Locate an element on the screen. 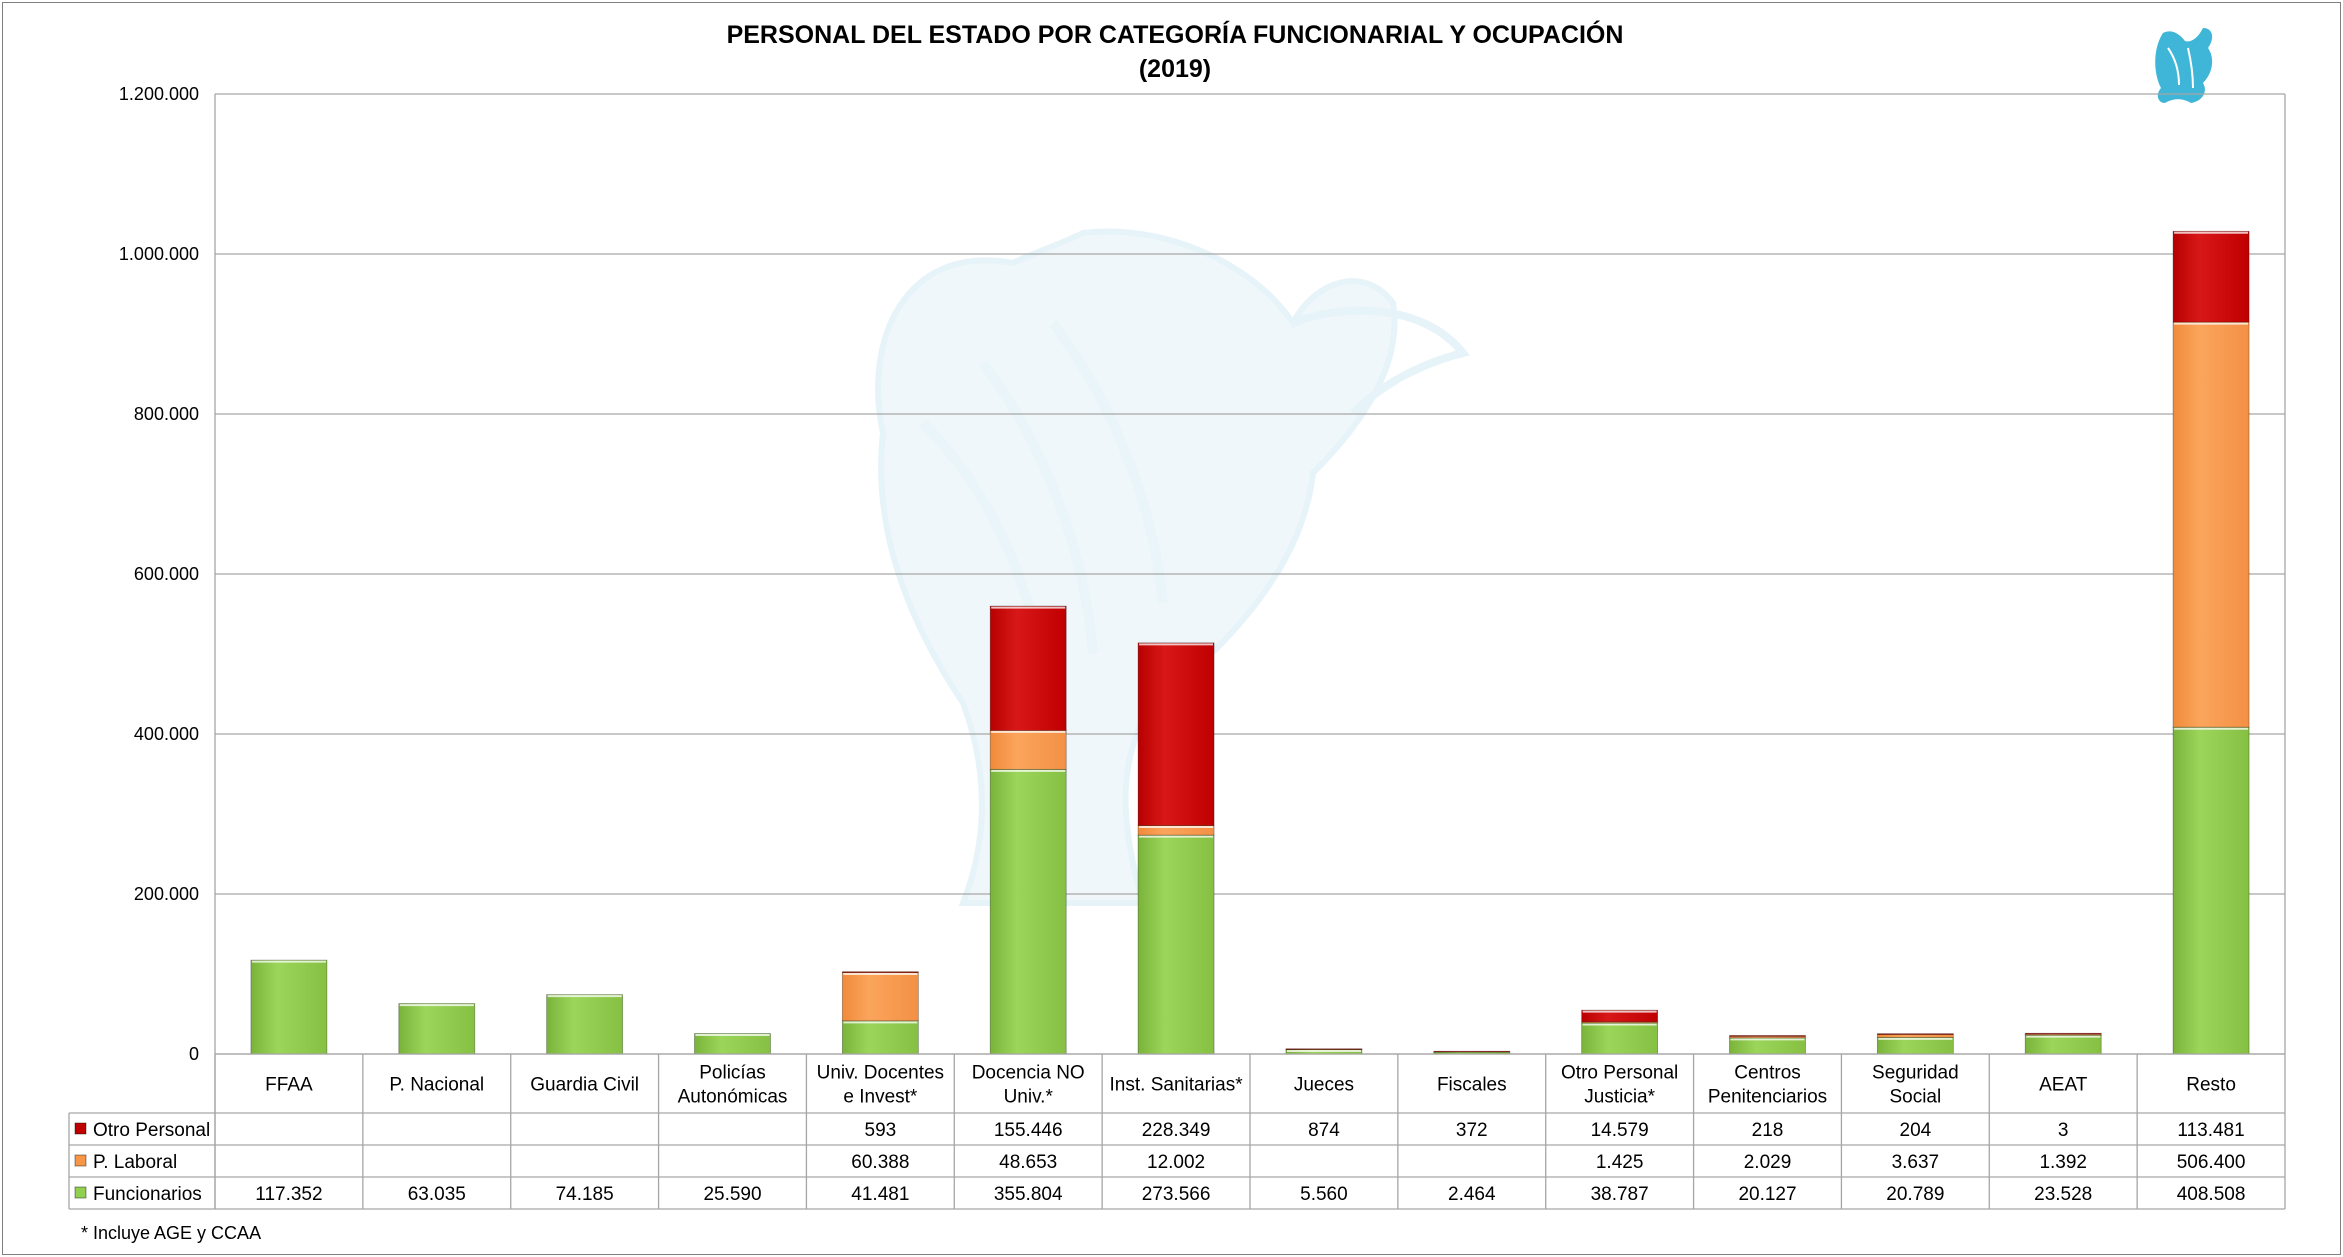  data-label: 41.481 is located at coordinates (880, 1194).